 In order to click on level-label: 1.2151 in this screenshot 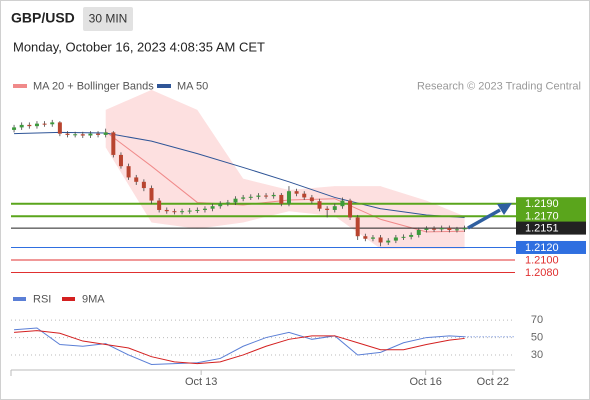, I will do `click(542, 228)`.